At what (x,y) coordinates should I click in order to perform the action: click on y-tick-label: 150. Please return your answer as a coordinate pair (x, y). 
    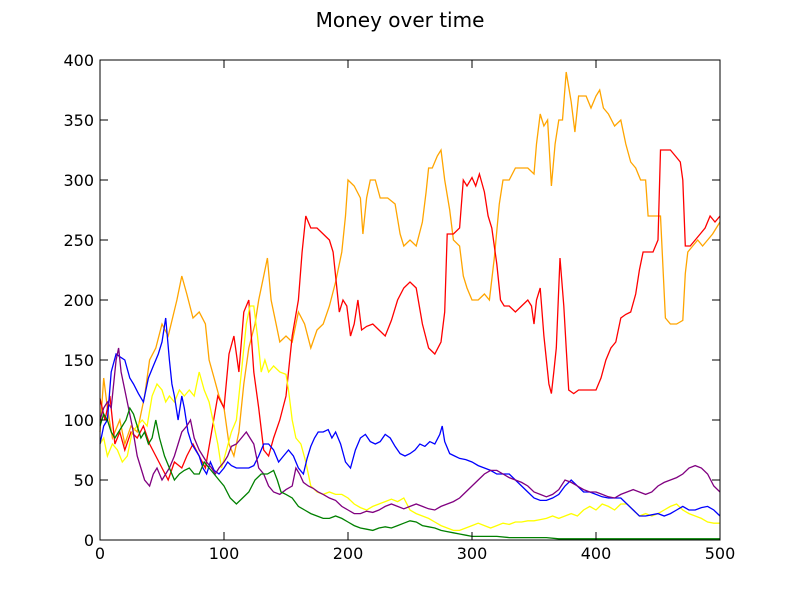
    Looking at the image, I should click on (78, 360).